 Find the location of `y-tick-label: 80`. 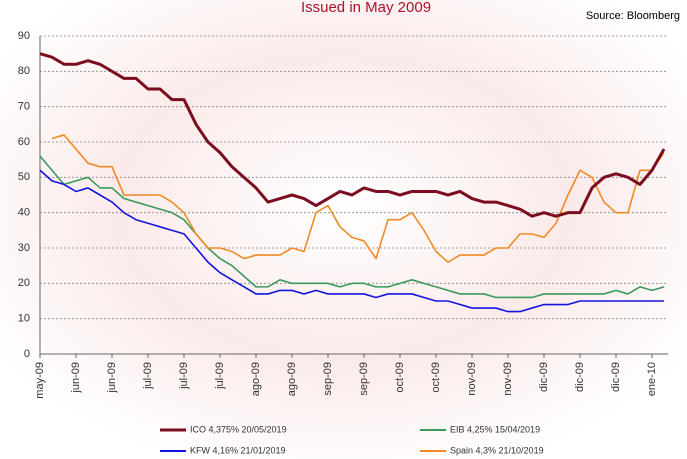

y-tick-label: 80 is located at coordinates (24, 71).